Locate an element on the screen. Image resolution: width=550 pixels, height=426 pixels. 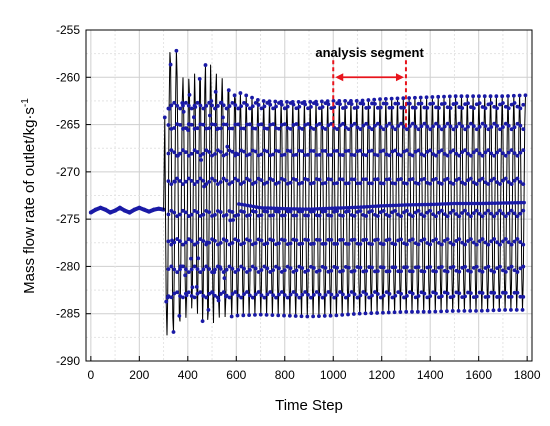
analysis-segment-annotation: analysis segment is located at coordinates (369, 87).